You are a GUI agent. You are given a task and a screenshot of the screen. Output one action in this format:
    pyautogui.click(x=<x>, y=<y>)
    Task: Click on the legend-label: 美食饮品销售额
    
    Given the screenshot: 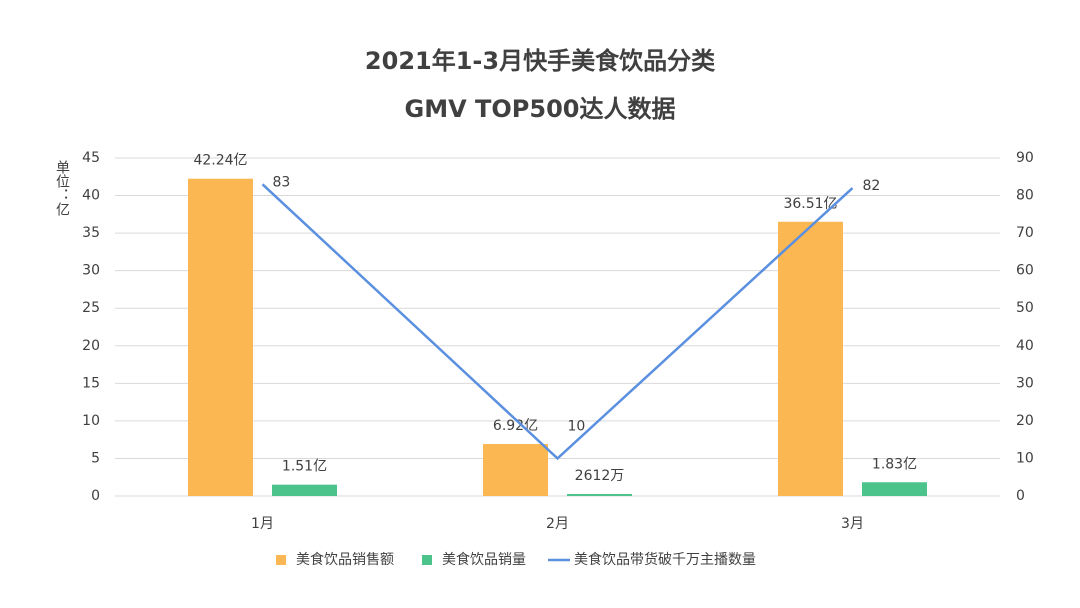 What is the action you would take?
    pyautogui.click(x=345, y=559)
    